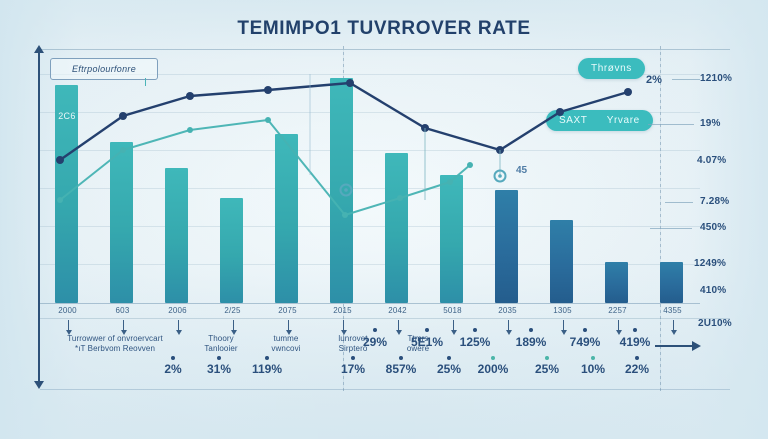 This screenshot has width=768, height=439. What do you see at coordinates (353, 338) in the screenshot?
I see `x-caption-line1: lunrovet` at bounding box center [353, 338].